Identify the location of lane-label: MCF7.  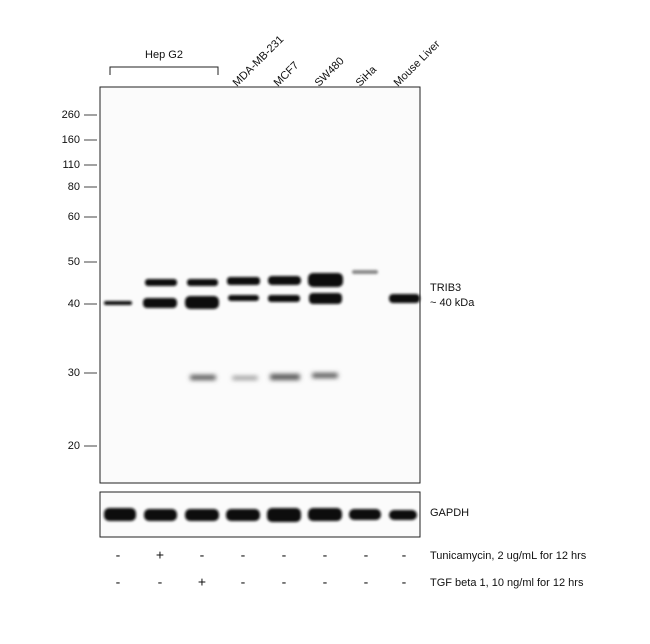
(287, 75).